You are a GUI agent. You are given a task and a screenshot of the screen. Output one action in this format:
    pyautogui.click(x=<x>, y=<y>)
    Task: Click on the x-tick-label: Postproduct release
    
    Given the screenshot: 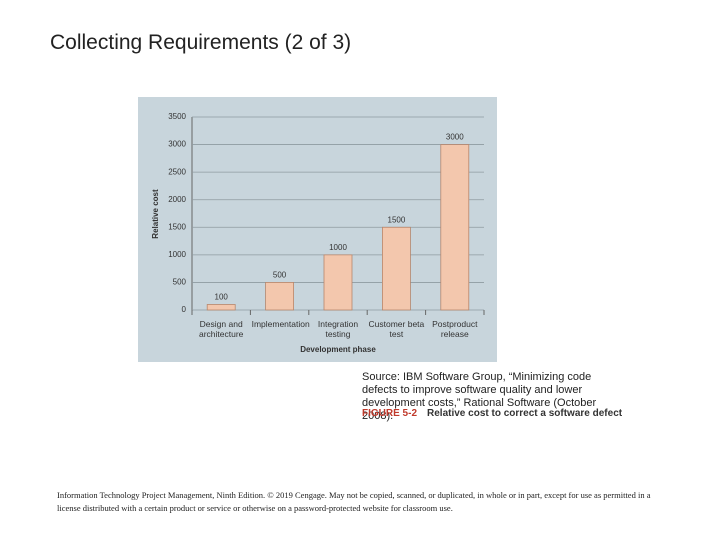 What is the action you would take?
    pyautogui.click(x=455, y=329)
    